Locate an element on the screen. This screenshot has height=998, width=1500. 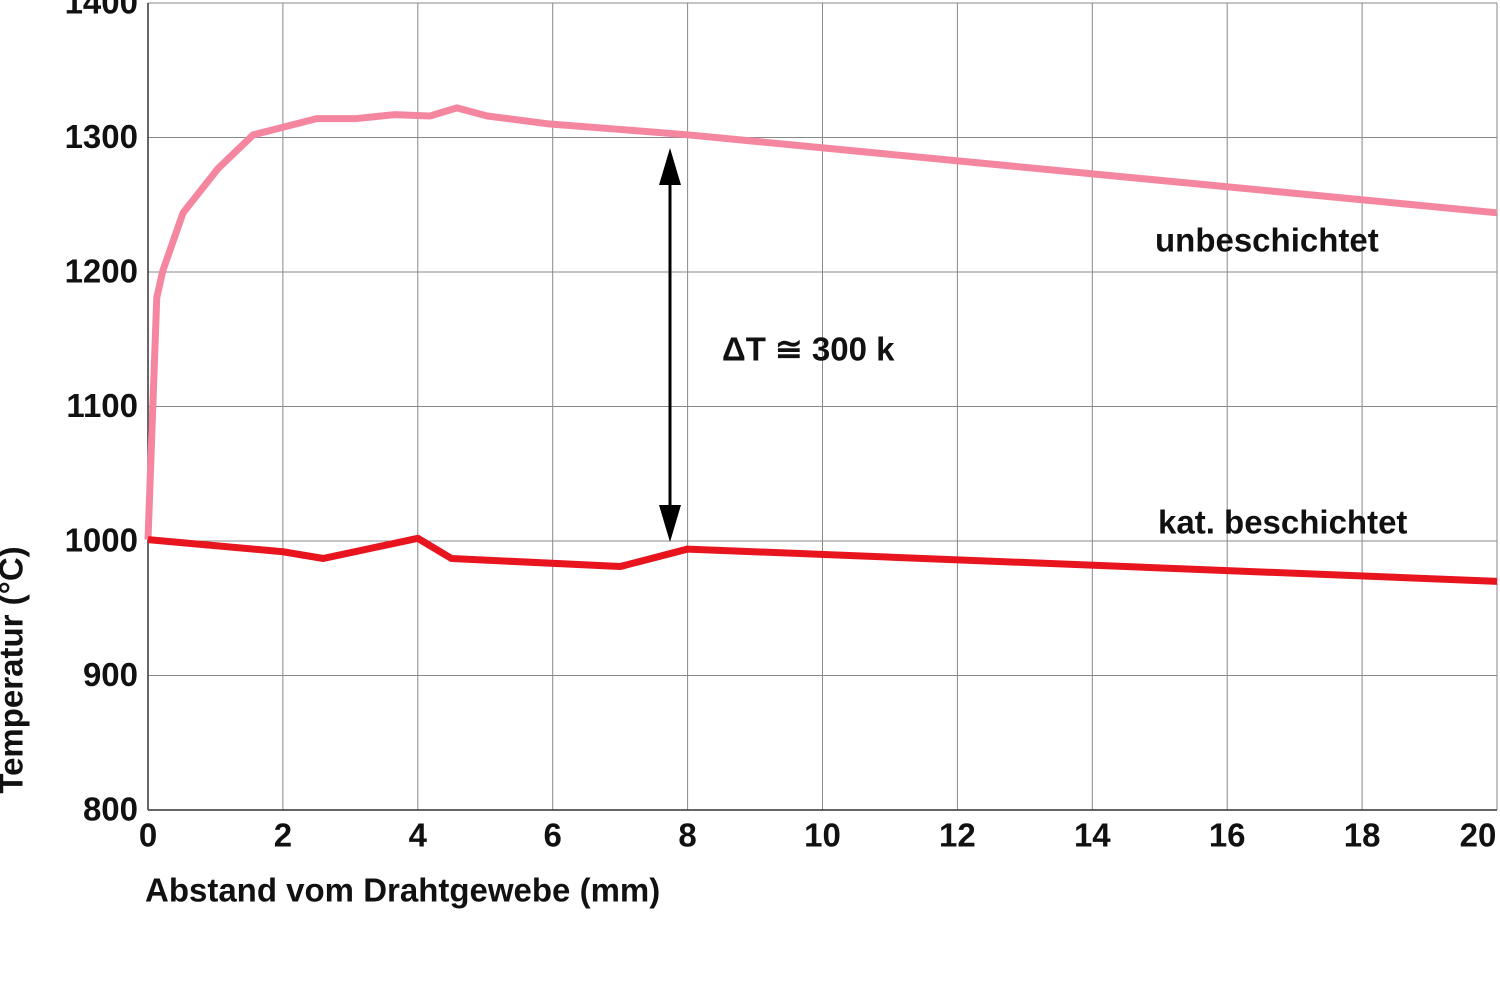
annotation: ΔT ≅ 300 k is located at coordinates (808, 349).